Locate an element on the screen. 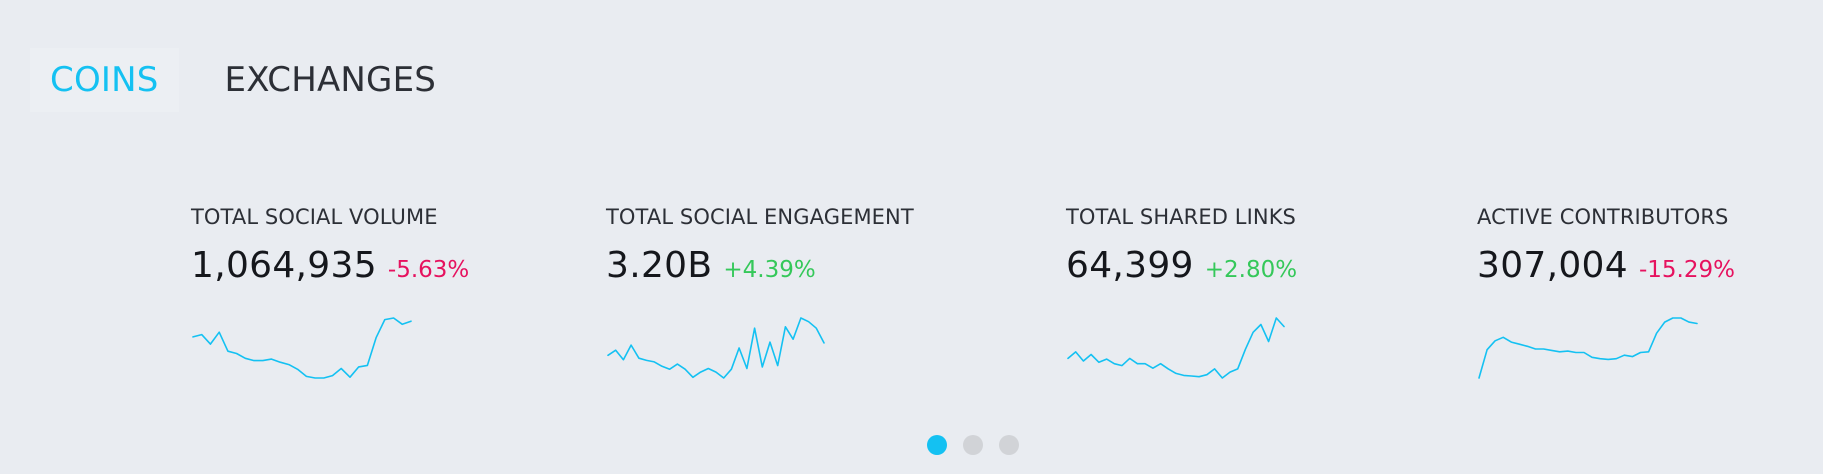  stat-card-label: ACTIVE CONTRIBUTORS is located at coordinates (1603, 217).